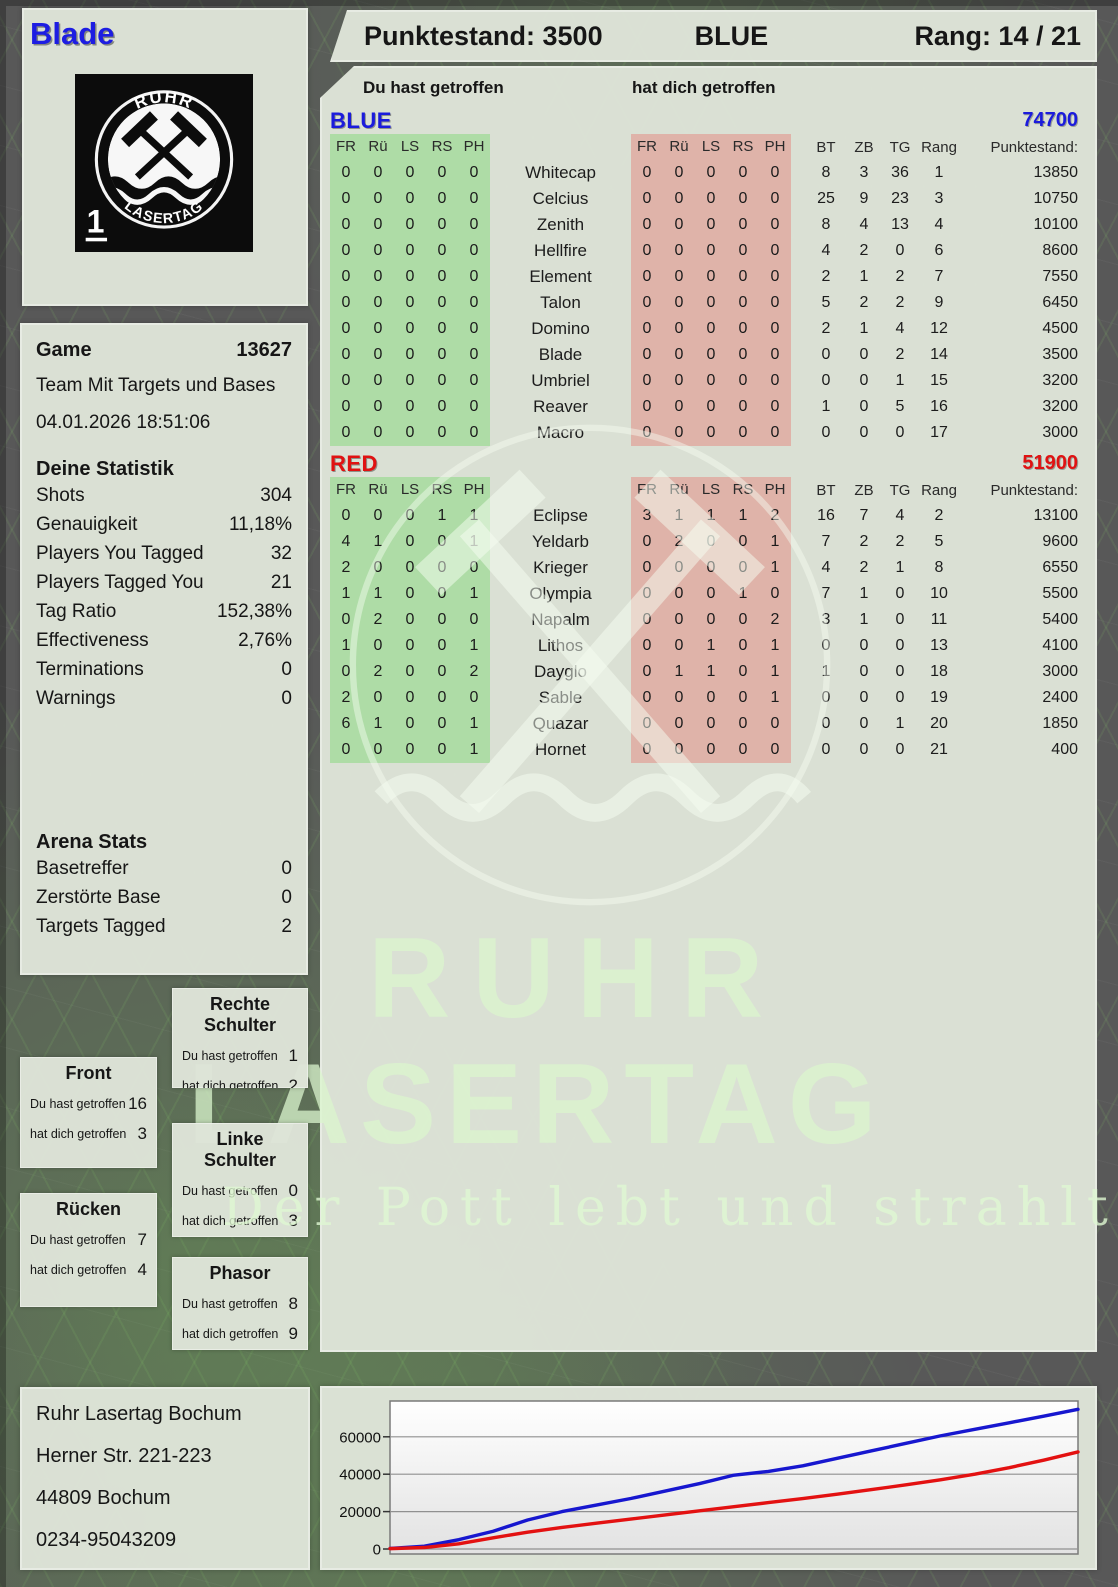  What do you see at coordinates (164, 582) in the screenshot?
I see `stat-row: Players Tagged You 21` at bounding box center [164, 582].